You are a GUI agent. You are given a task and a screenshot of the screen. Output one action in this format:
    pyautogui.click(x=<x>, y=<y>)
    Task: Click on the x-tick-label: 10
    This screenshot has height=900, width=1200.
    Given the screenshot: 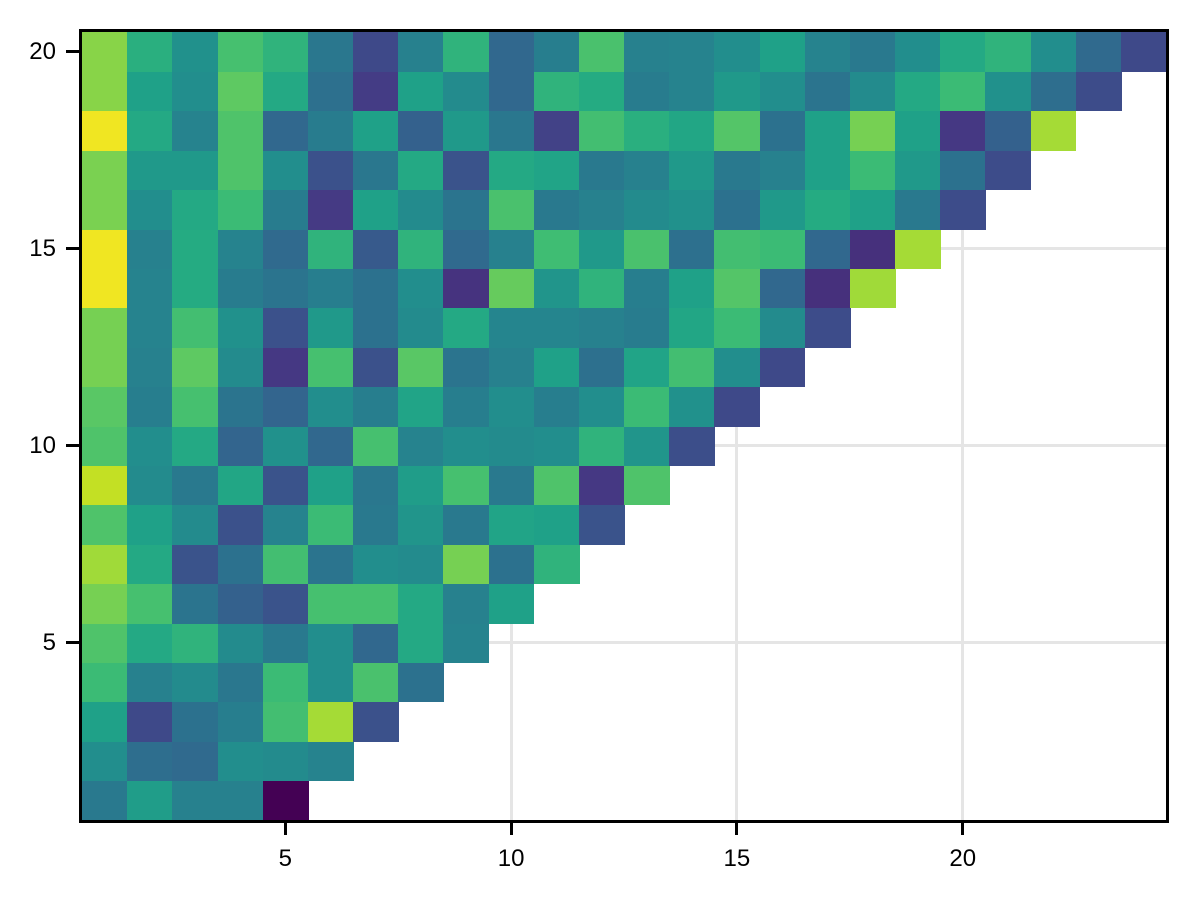 What is the action you would take?
    pyautogui.click(x=511, y=858)
    